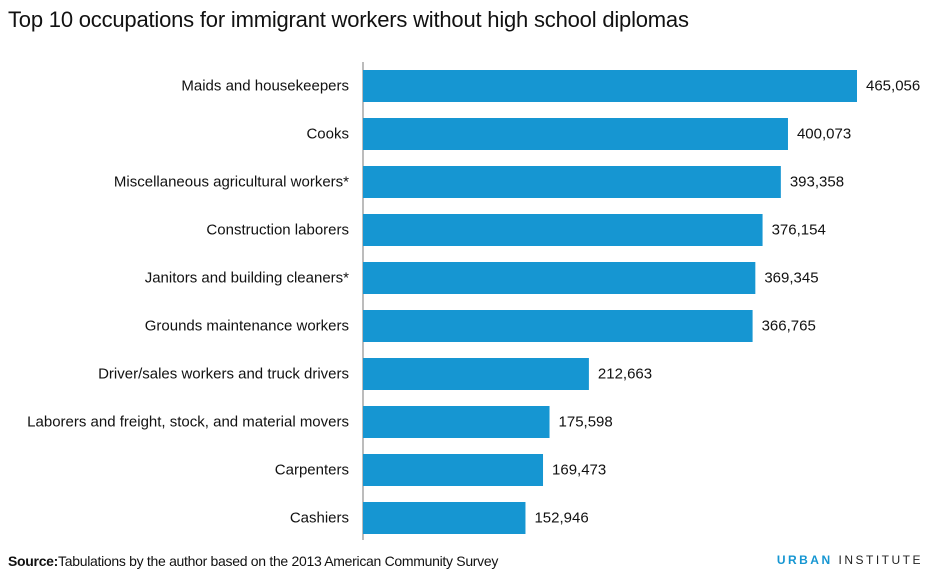  Describe the element at coordinates (33, 561) in the screenshot. I see `source-label: Source:` at that location.